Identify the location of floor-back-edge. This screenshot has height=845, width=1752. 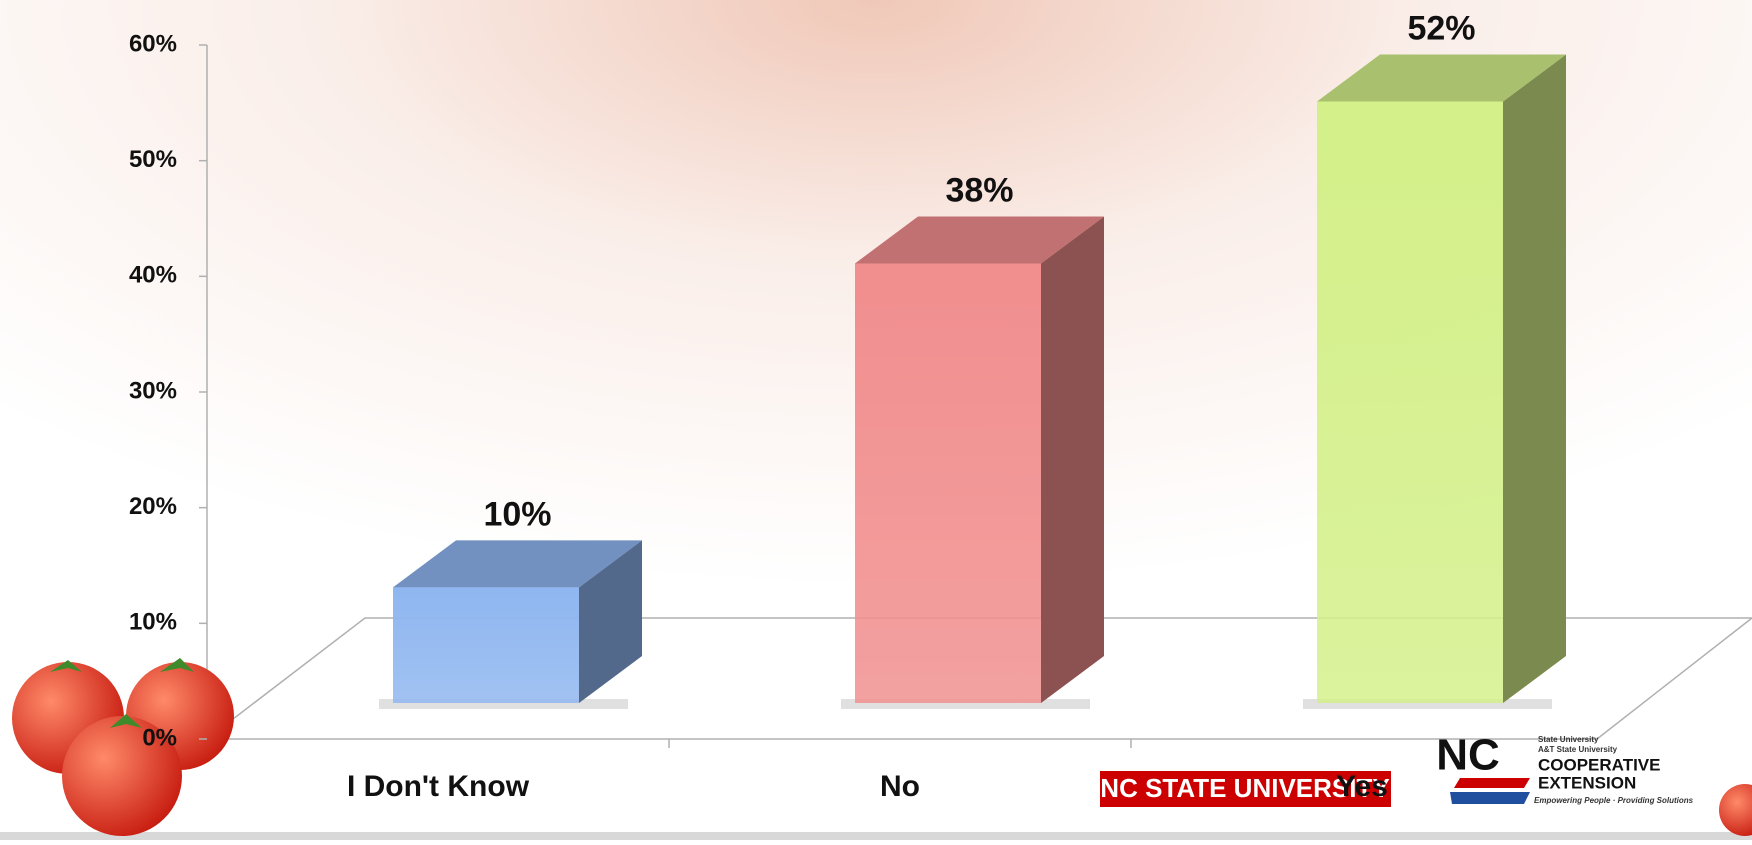
(979, 678).